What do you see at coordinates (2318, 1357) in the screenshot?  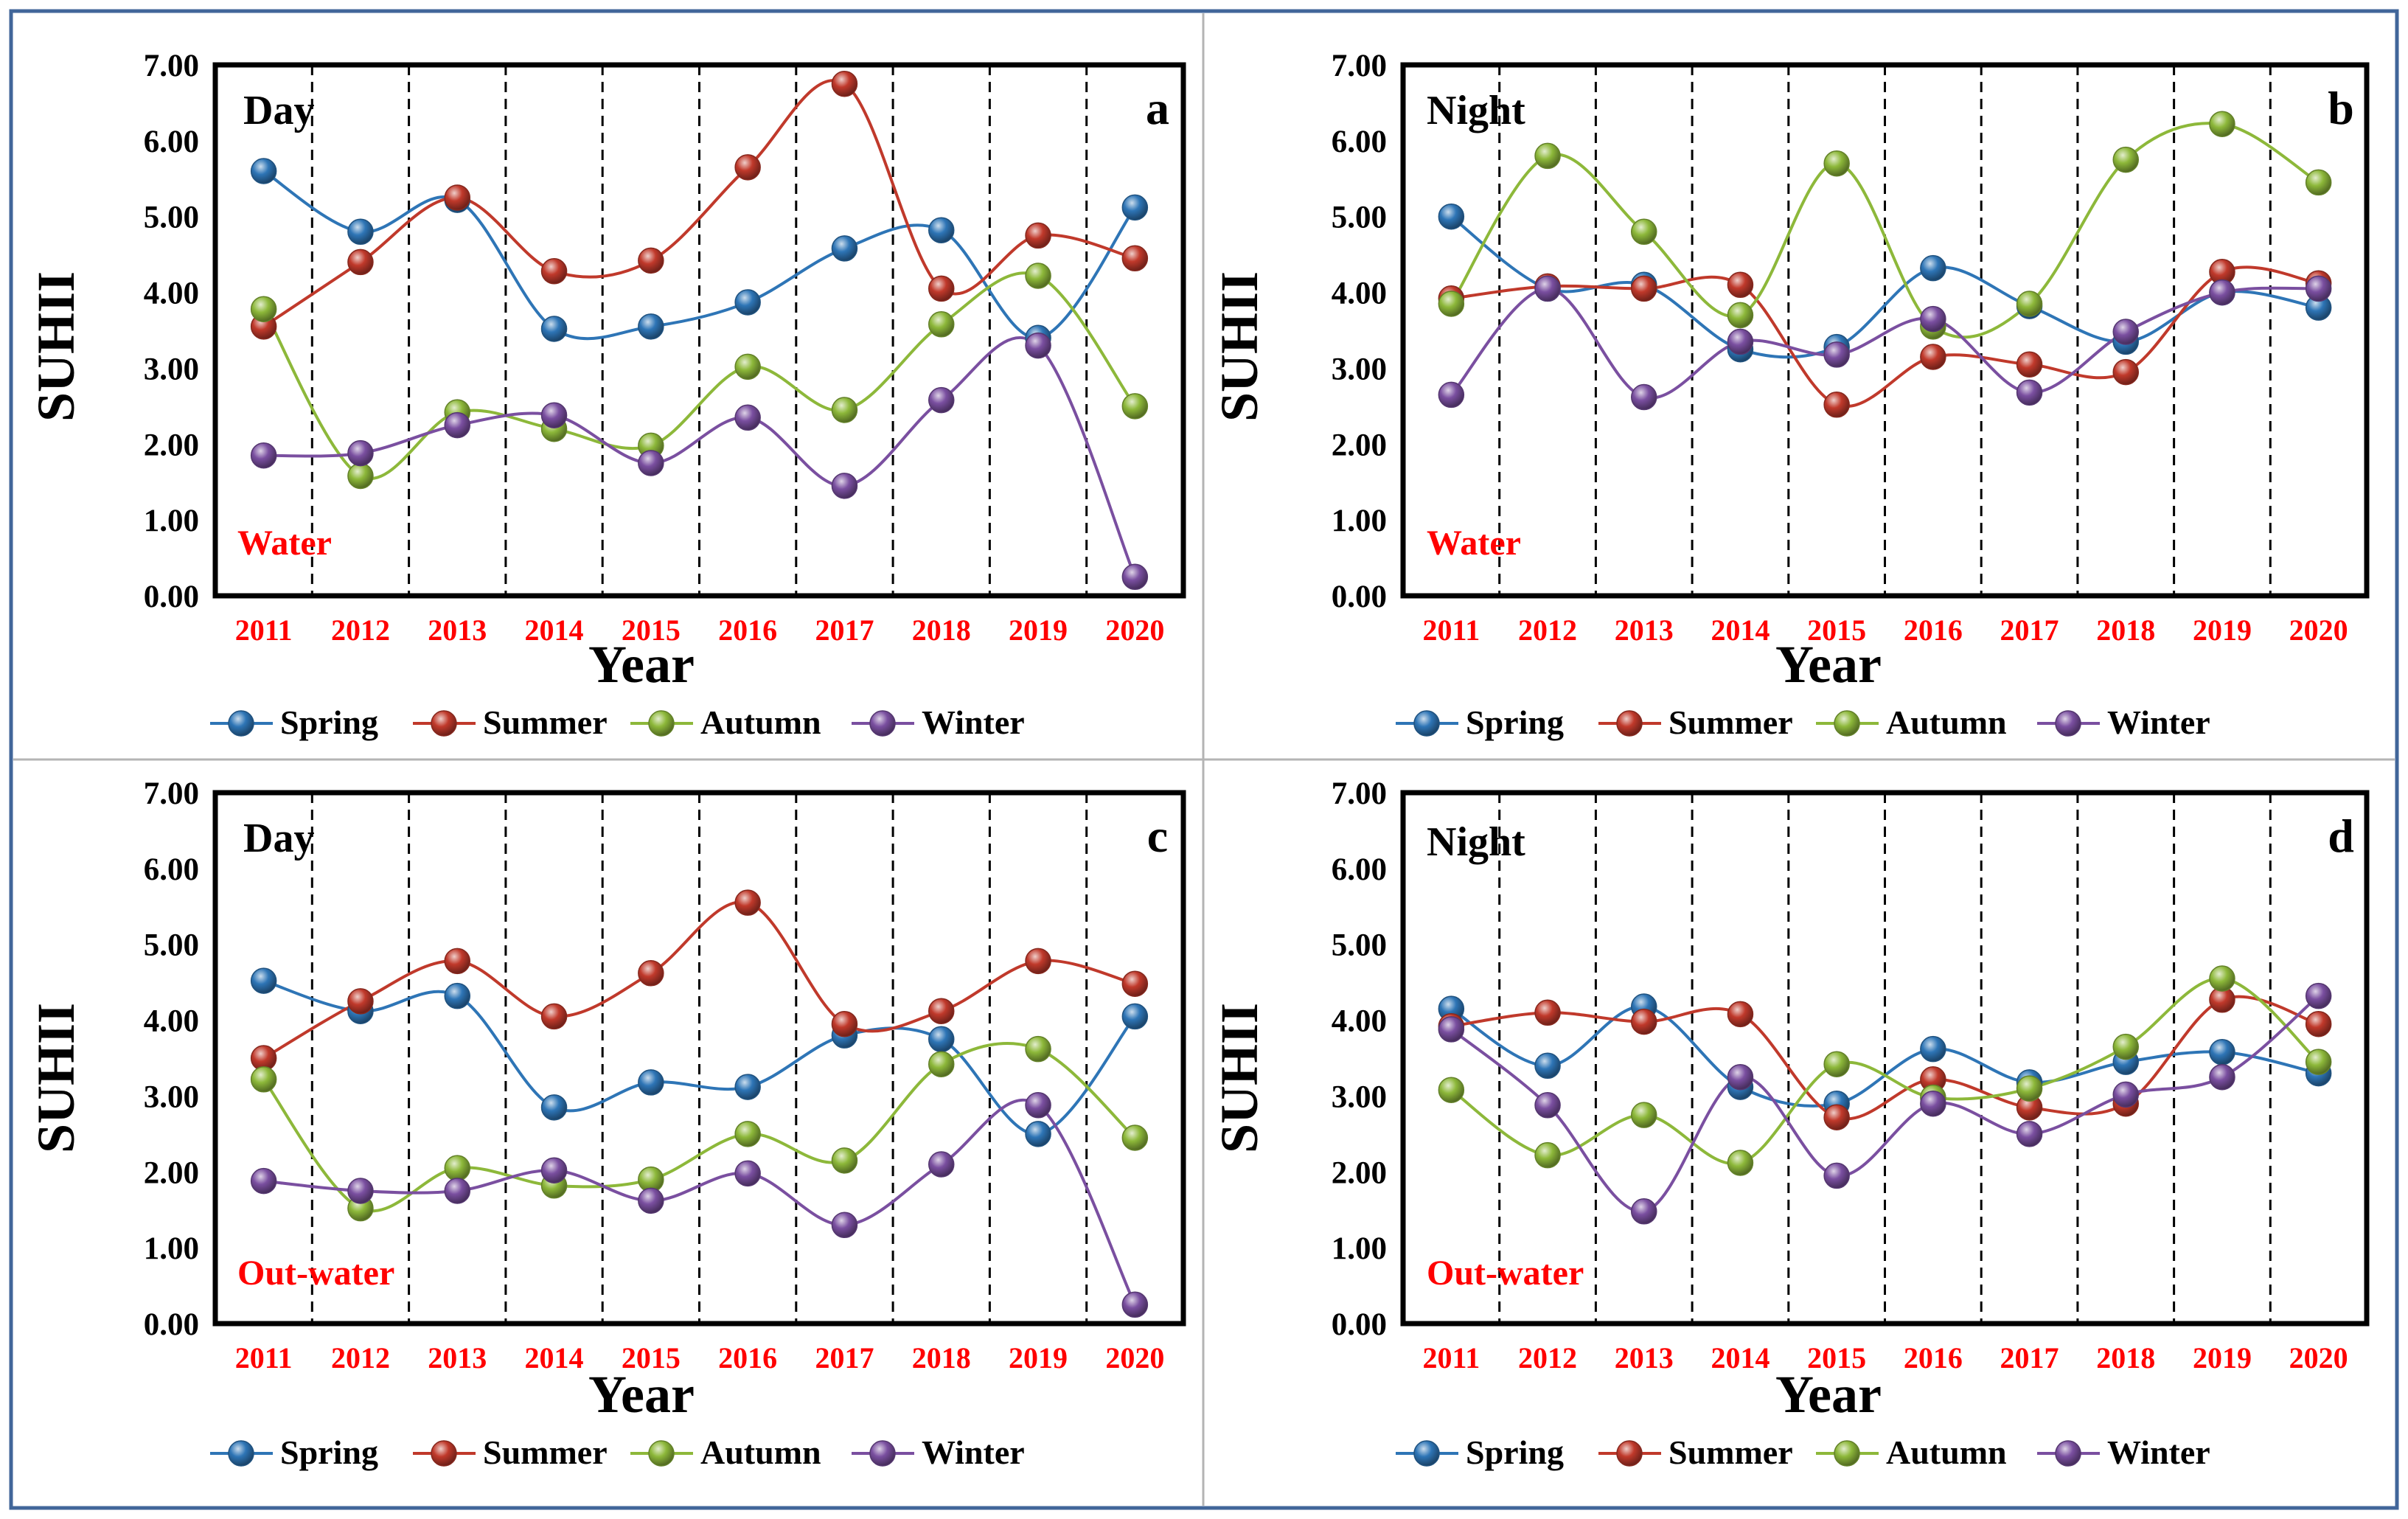 I see `x-tick-label: 2020` at bounding box center [2318, 1357].